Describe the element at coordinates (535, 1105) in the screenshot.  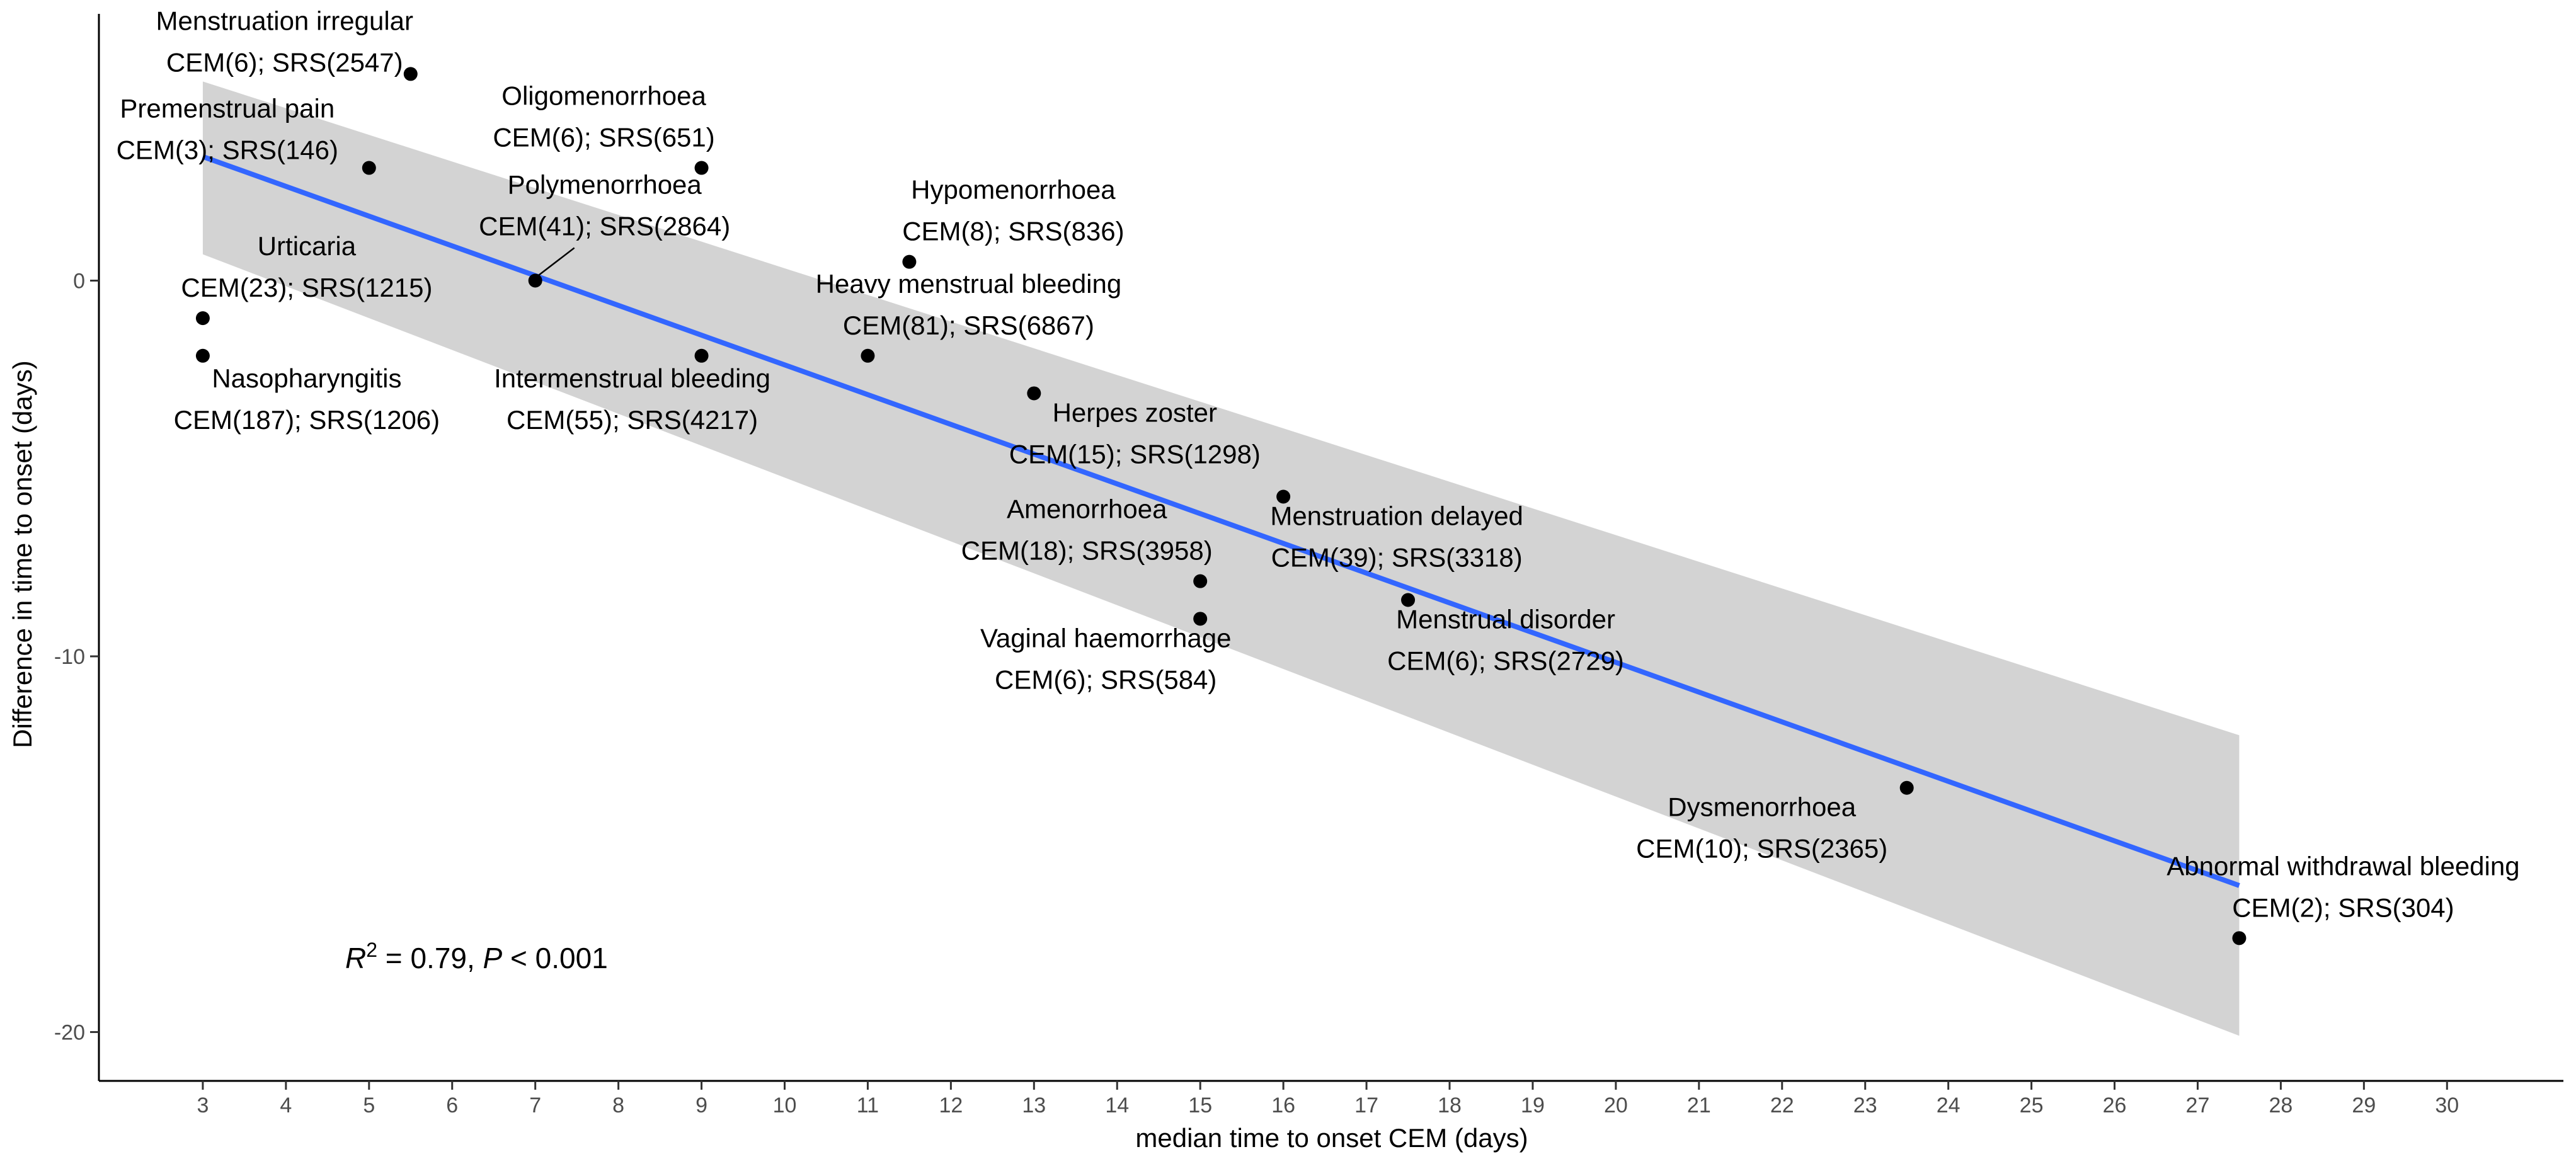
I see `x-tick-label: 7` at that location.